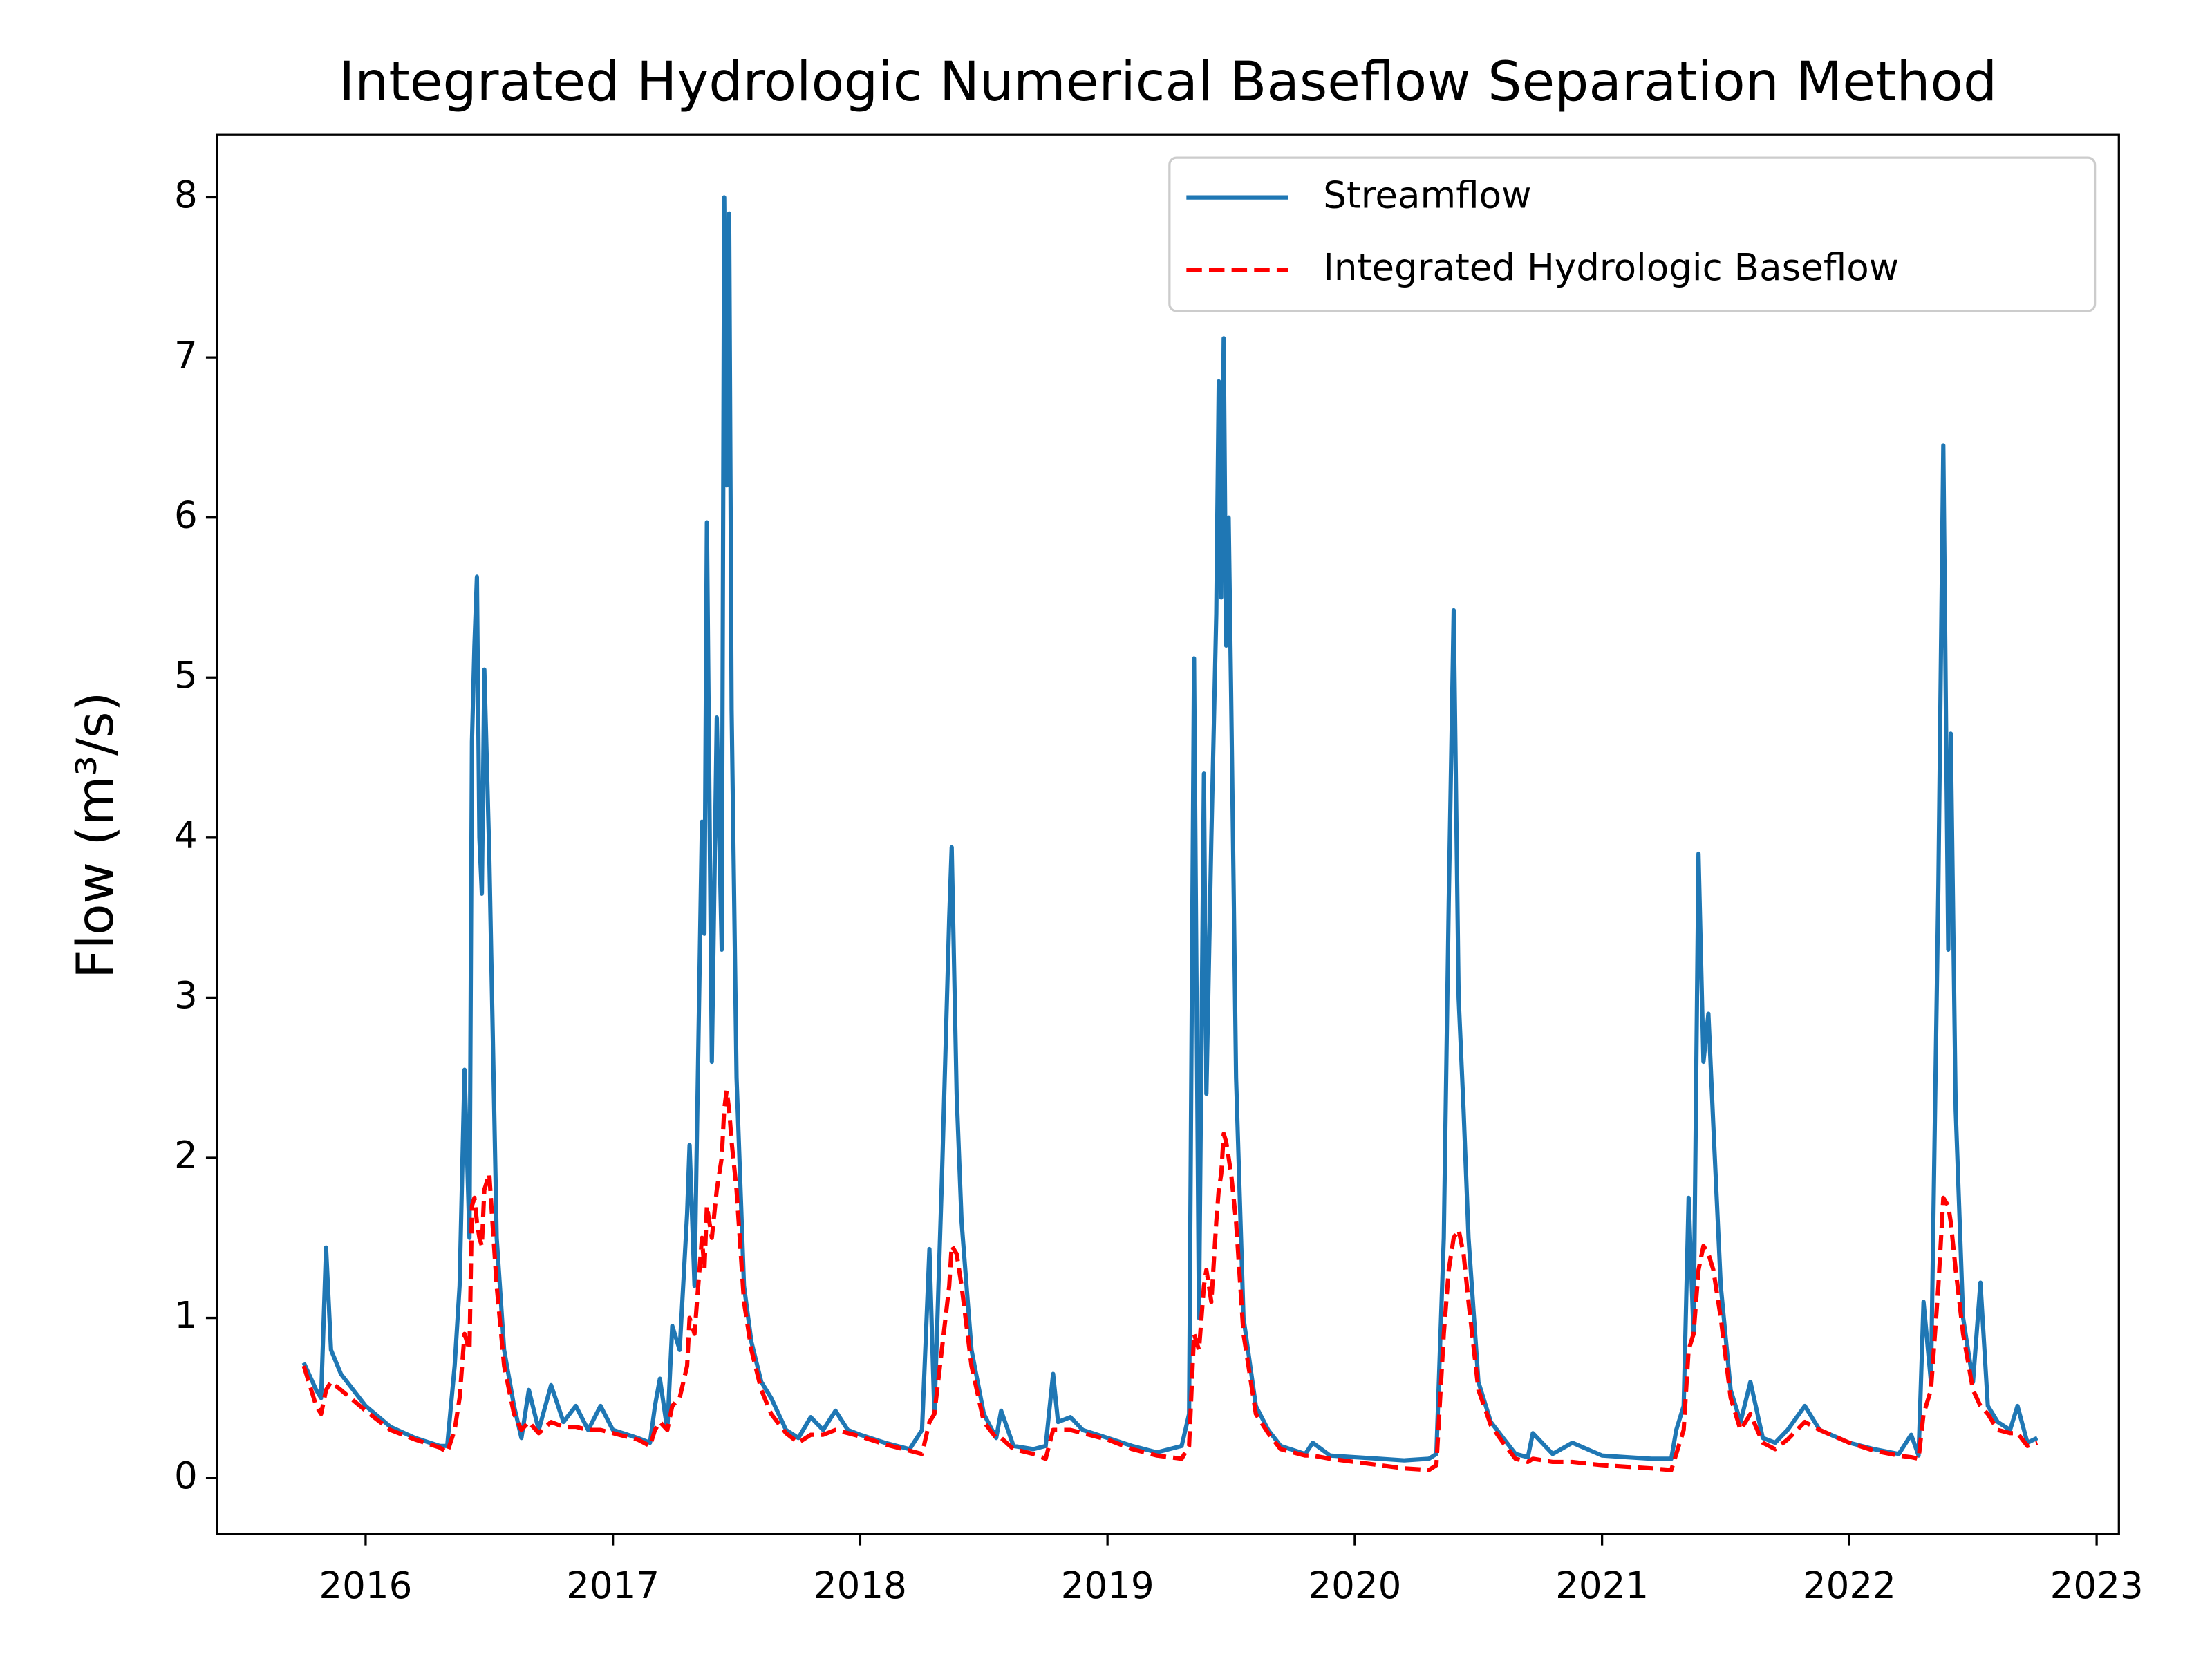 This screenshot has height=1659, width=2212. Describe the element at coordinates (2097, 1586) in the screenshot. I see `x-tick-label: 2023` at that location.